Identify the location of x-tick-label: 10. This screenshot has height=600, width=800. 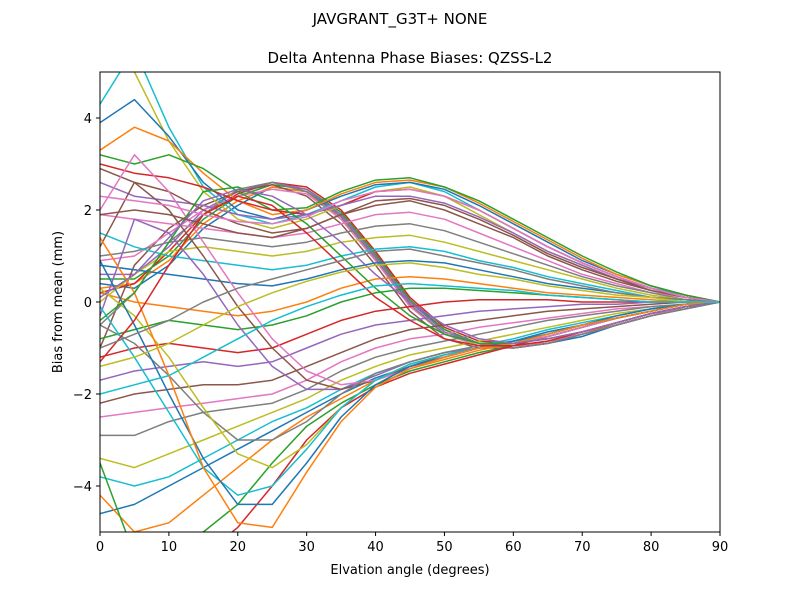
(169, 547).